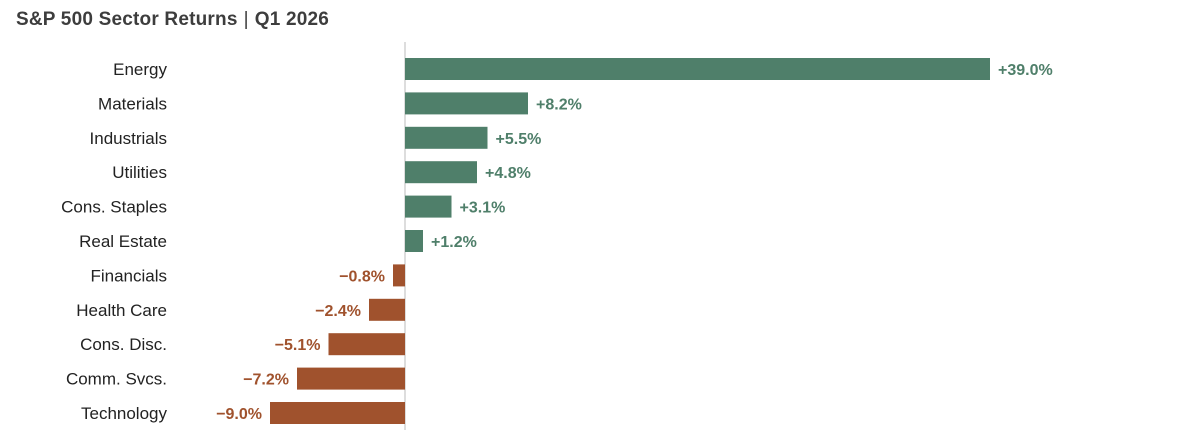 The width and height of the screenshot is (1177, 448). What do you see at coordinates (340, 103) in the screenshot?
I see `bar-row: Materials +8.2%` at bounding box center [340, 103].